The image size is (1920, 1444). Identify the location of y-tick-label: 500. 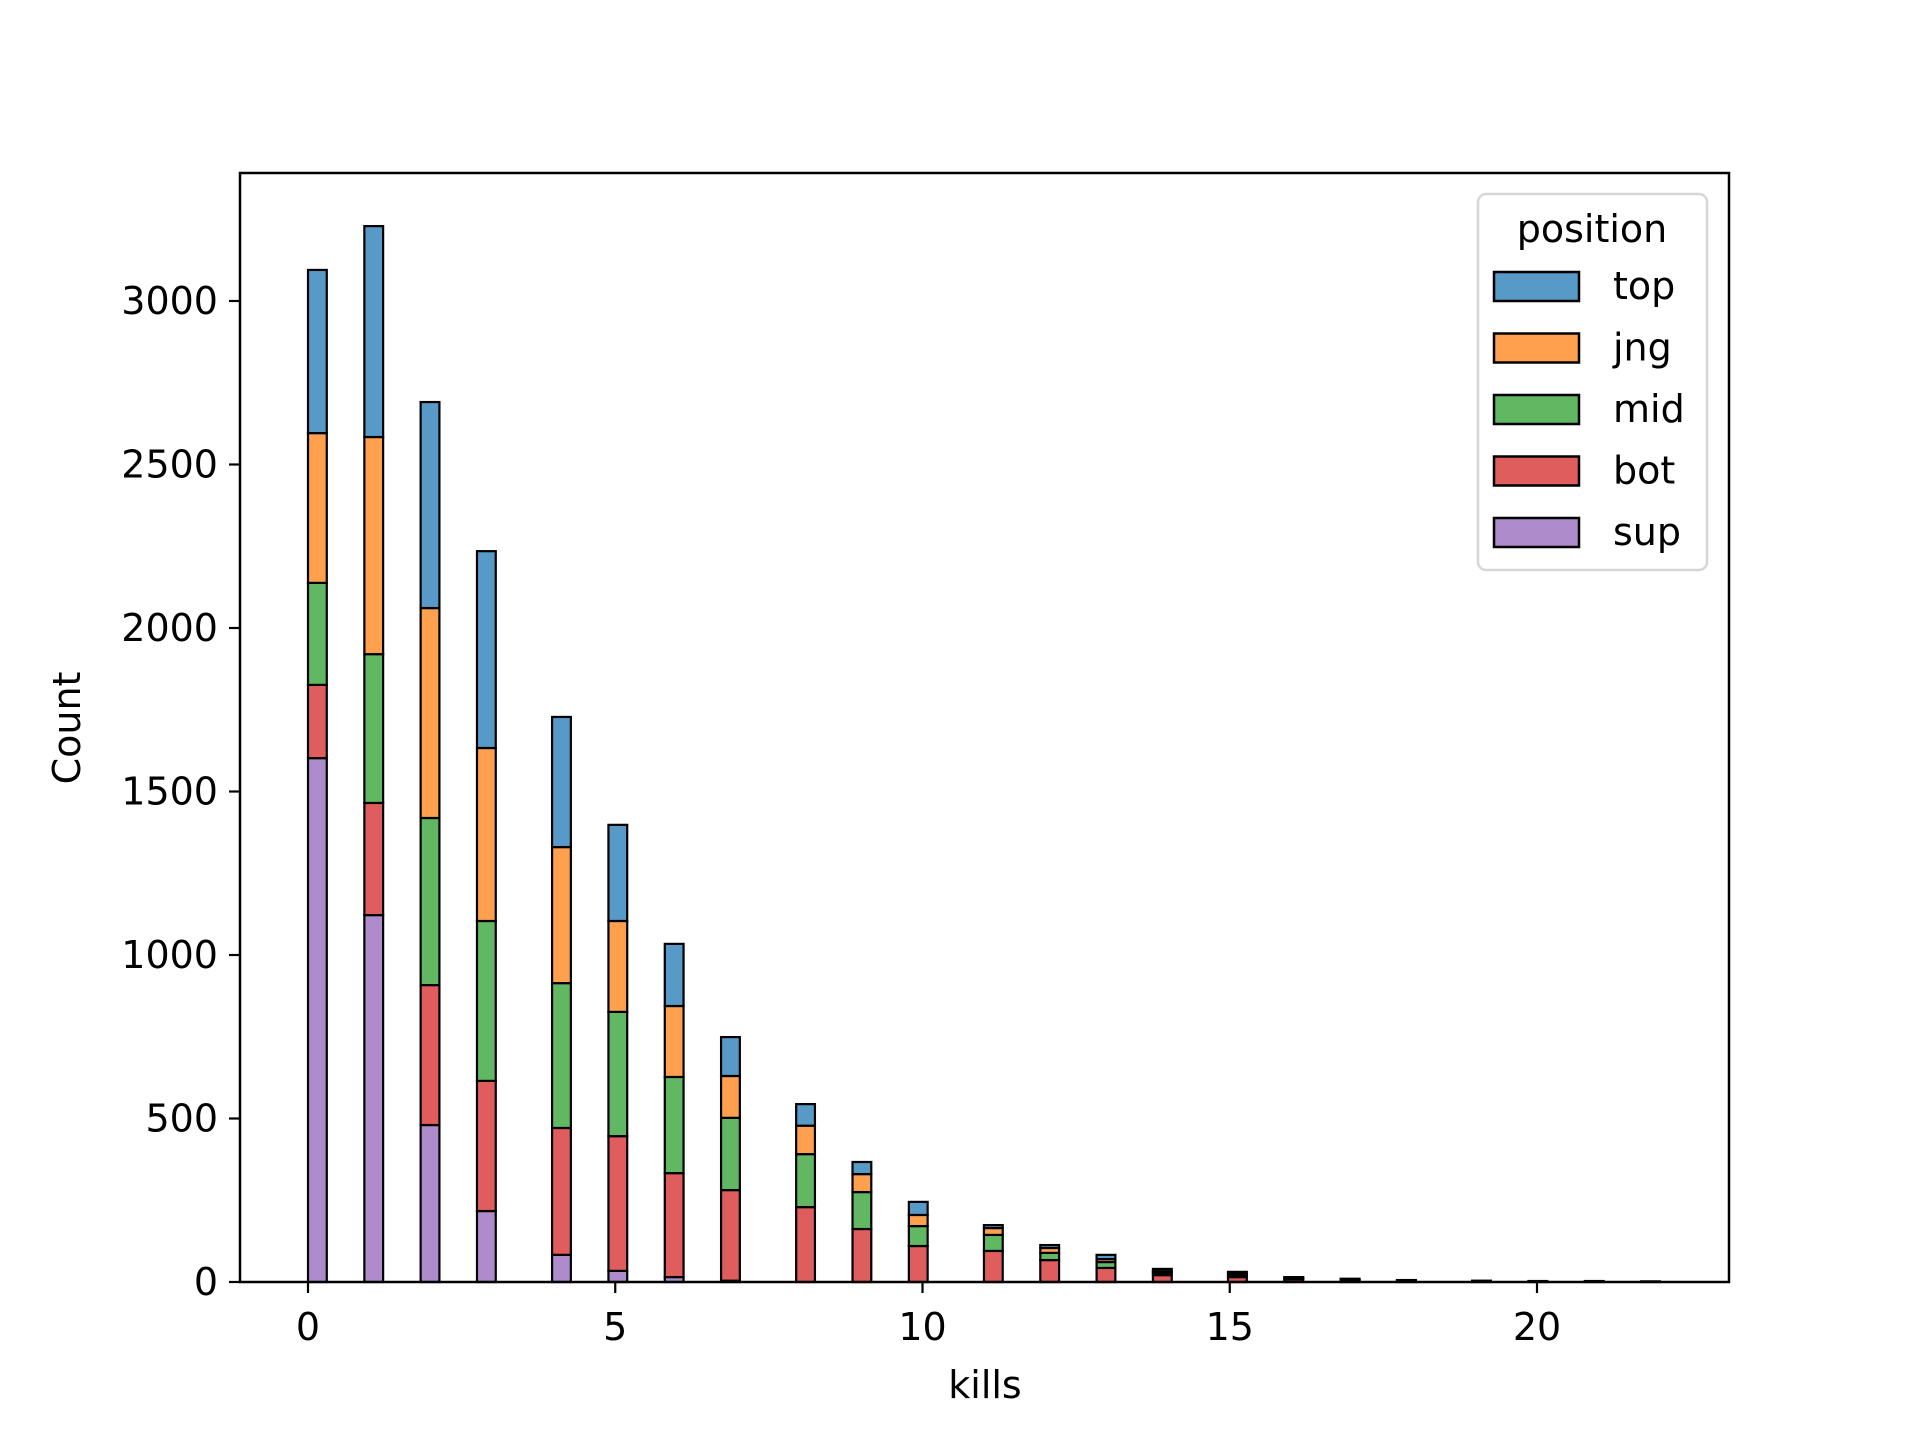
(181, 1119).